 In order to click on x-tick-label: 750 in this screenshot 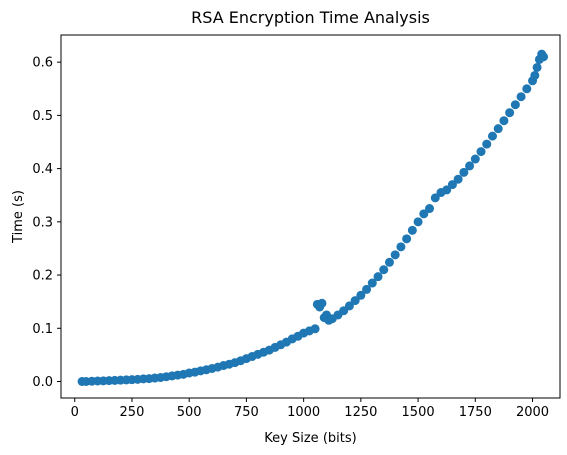, I will do `click(246, 412)`.